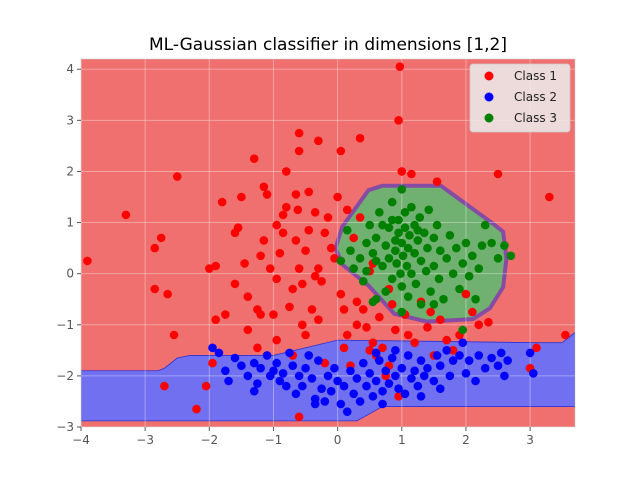  I want to click on y-tick-label: −3, so click(65, 427).